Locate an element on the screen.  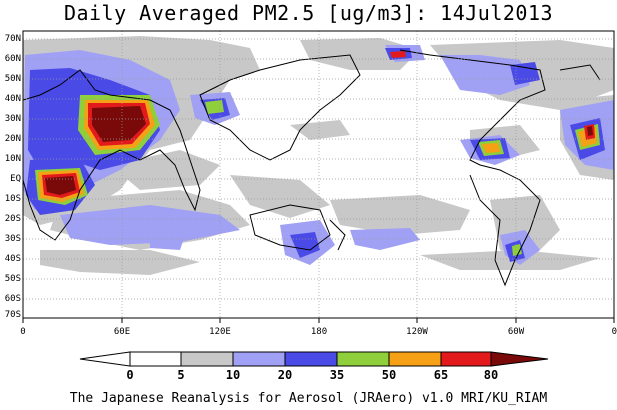
colorbar-label-80: 80 is located at coordinates (491, 375).